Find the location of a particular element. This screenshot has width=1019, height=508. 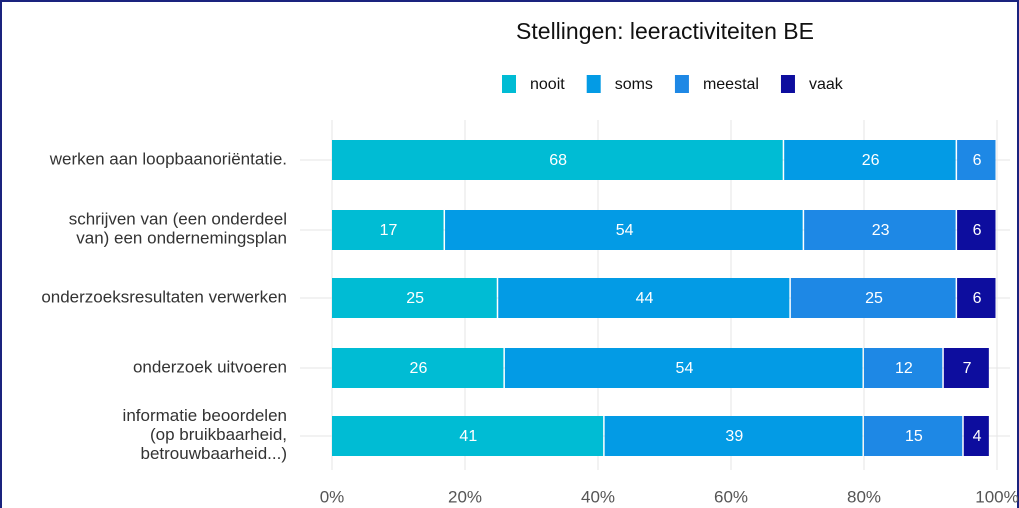

value-label: 41 is located at coordinates (468, 436).